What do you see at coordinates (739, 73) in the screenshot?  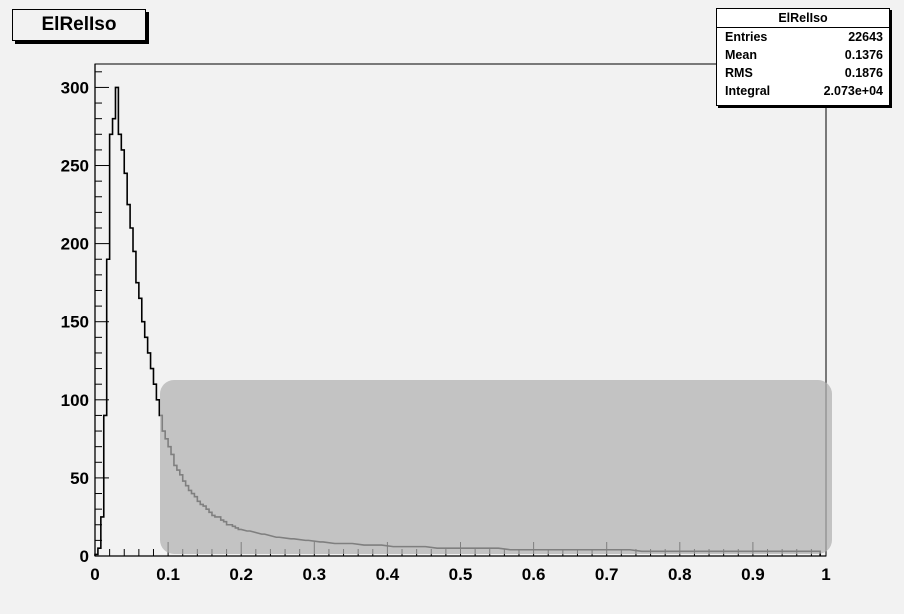 I see `stats-label: RMS` at bounding box center [739, 73].